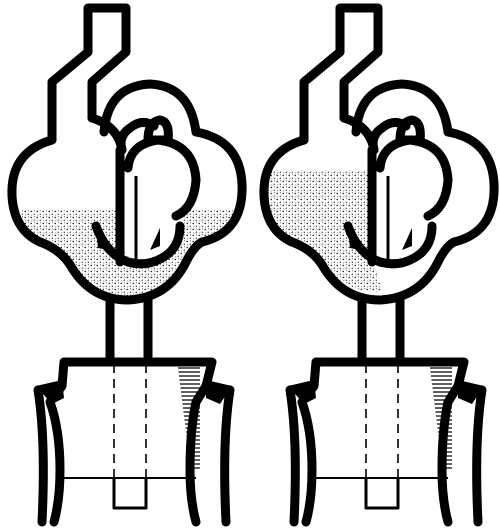 This screenshot has width=500, height=529. What do you see at coordinates (323, 231) in the screenshot?
I see `liquid-fill` at bounding box center [323, 231].